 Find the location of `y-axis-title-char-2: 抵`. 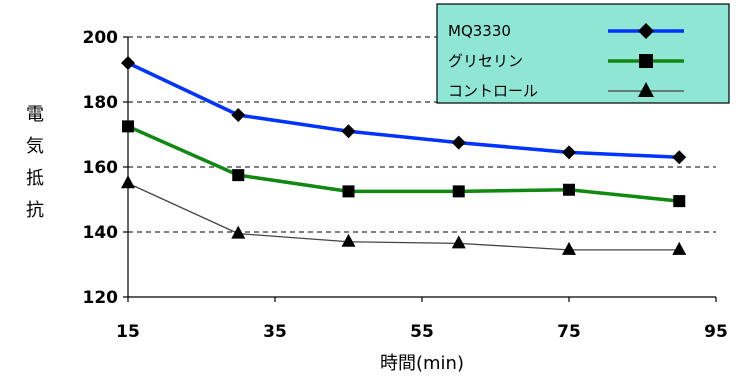

y-axis-title-char-2: 抵 is located at coordinates (35, 178).